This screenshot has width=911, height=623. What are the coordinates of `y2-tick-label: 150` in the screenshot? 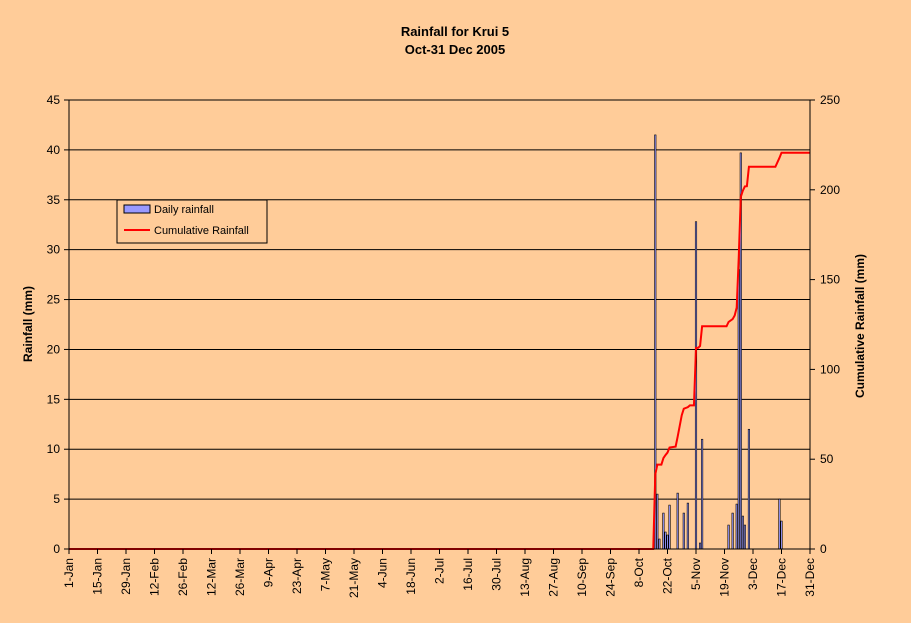 It's located at (830, 280).